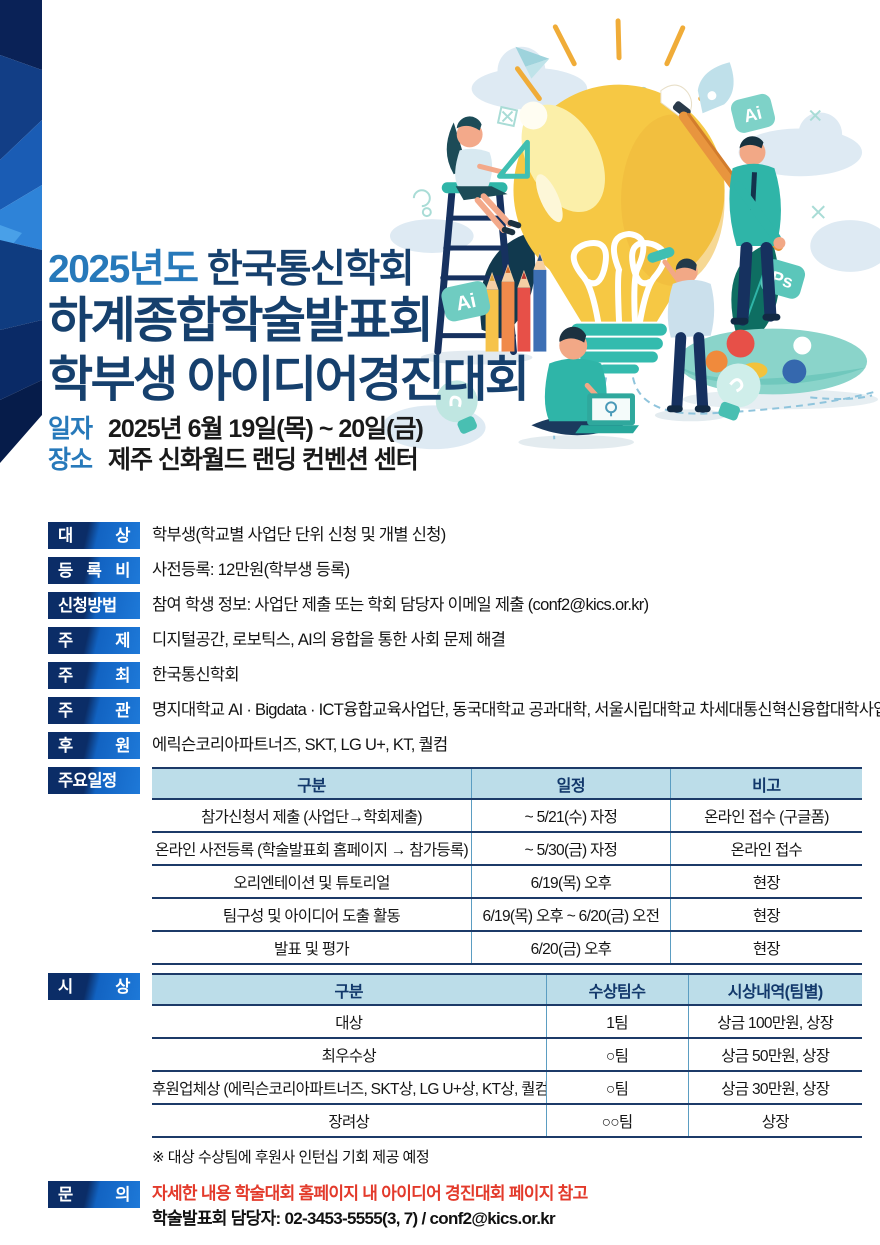 Image resolution: width=880 pixels, height=1245 pixels. I want to click on schedule-section: 주요일정 구분 일정 비고 참가신청서, so click(455, 866).